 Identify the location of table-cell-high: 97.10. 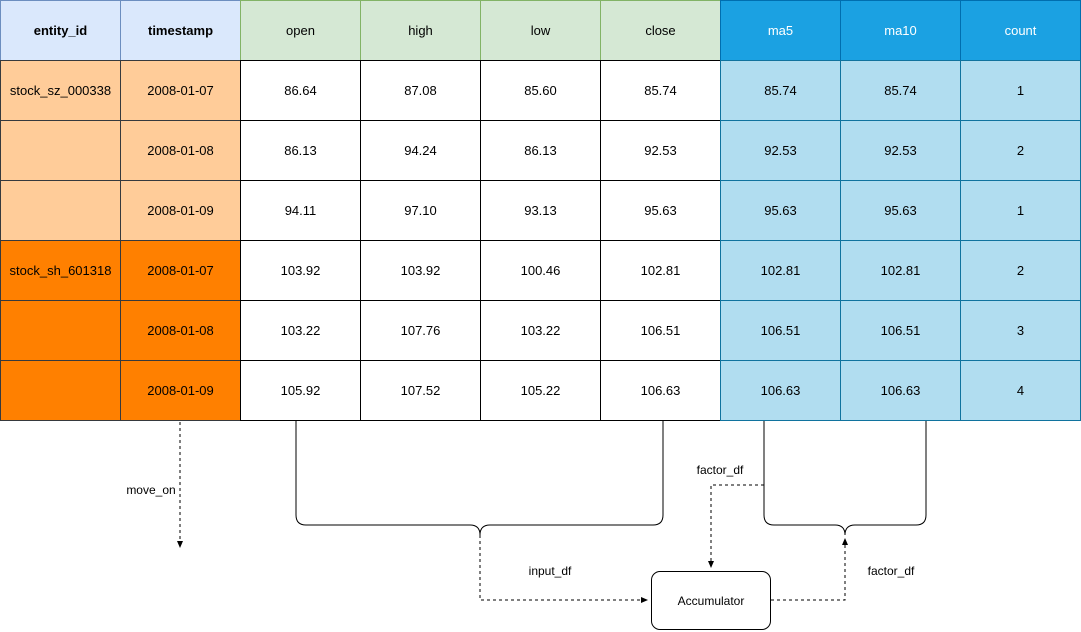
(420, 210).